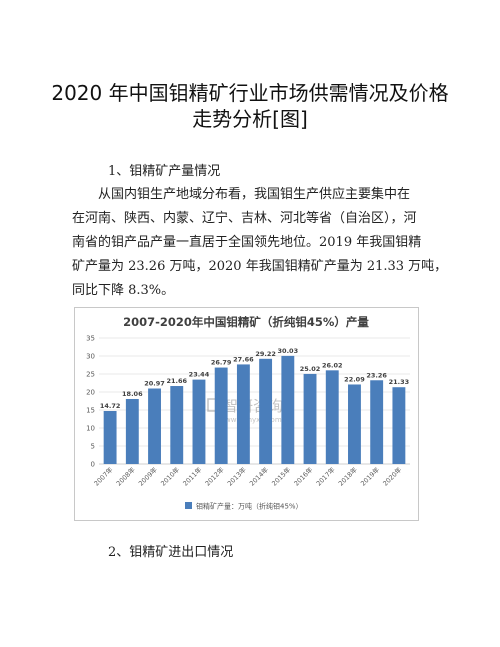 Image resolution: width=500 pixels, height=647 pixels. Describe the element at coordinates (221, 363) in the screenshot. I see `bar-value-label: 26.79` at that location.